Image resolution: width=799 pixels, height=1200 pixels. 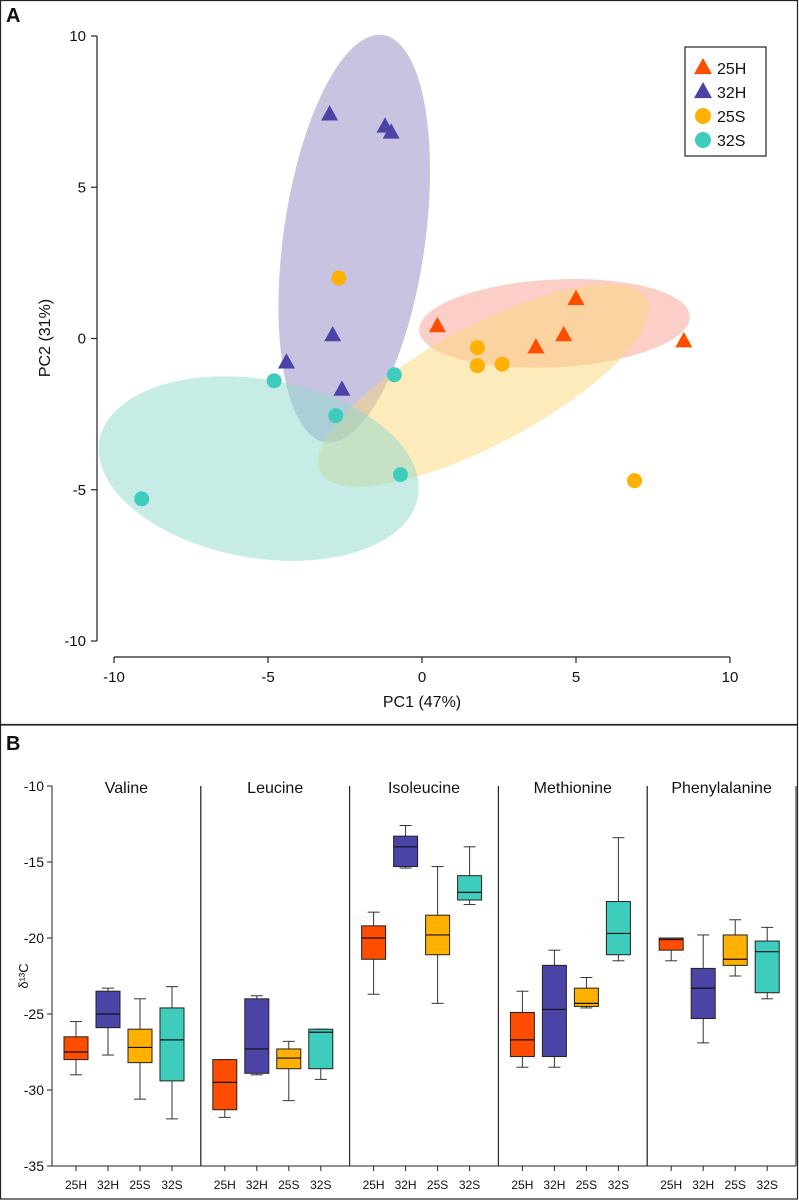 I want to click on facet-title: Methionine, so click(x=573, y=788).